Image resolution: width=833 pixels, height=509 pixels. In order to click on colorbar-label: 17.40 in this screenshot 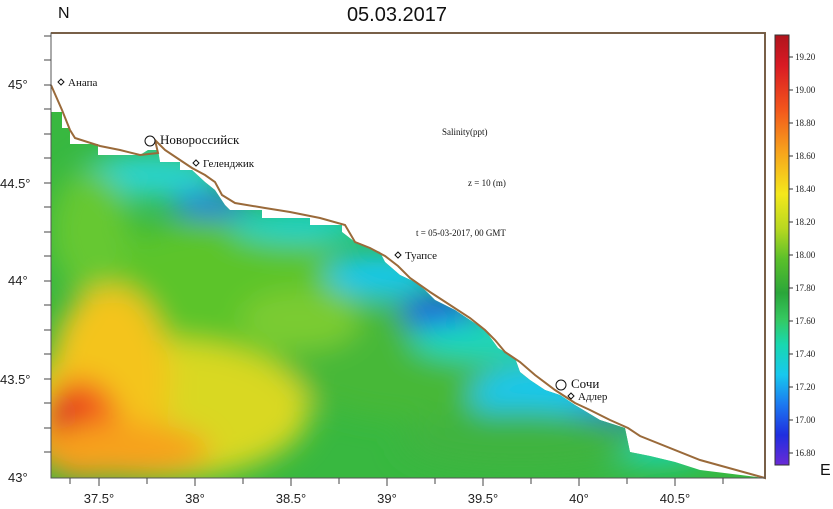, I will do `click(805, 354)`.